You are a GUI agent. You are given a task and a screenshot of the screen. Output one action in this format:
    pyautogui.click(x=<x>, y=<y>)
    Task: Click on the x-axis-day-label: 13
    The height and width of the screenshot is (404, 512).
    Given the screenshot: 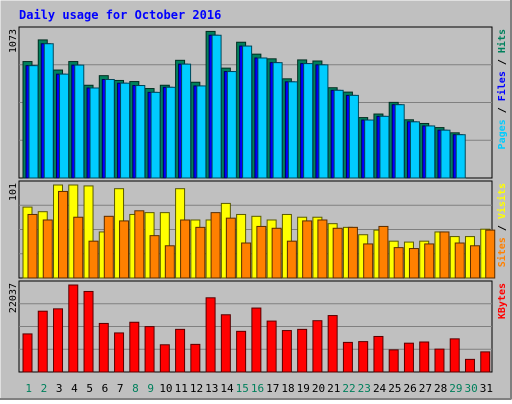 What is the action you would take?
    pyautogui.click(x=211, y=388)
    